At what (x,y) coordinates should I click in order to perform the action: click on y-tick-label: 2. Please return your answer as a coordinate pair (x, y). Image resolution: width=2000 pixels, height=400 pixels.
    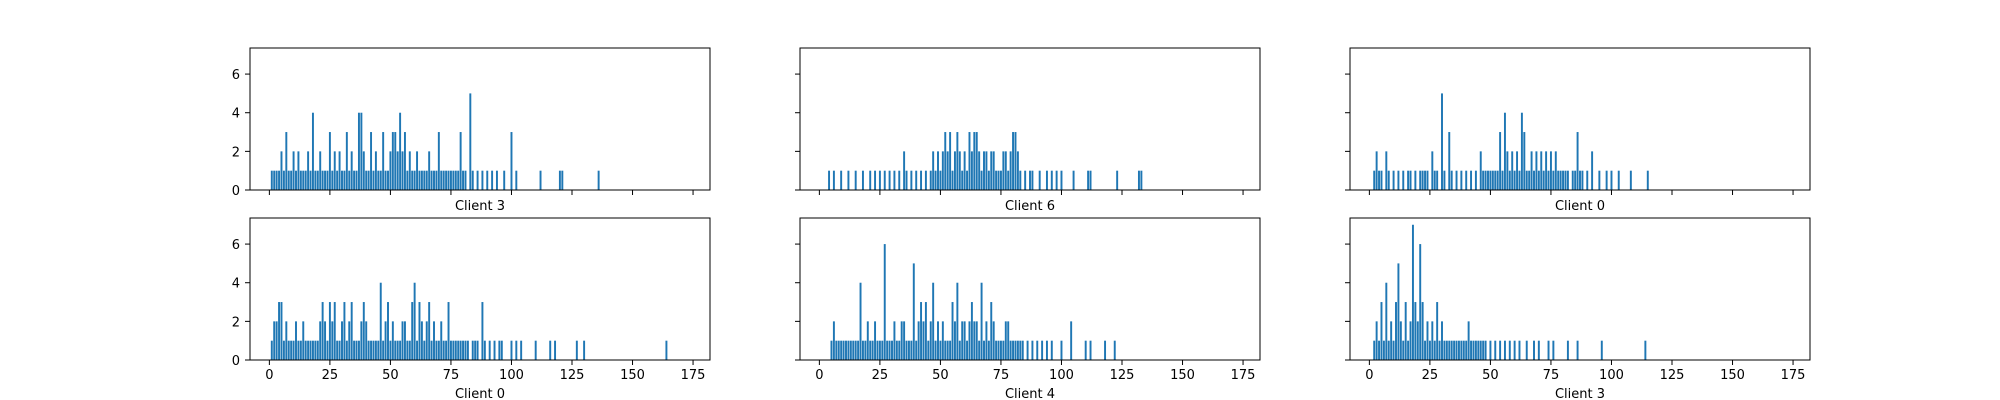
    Looking at the image, I should click on (236, 152).